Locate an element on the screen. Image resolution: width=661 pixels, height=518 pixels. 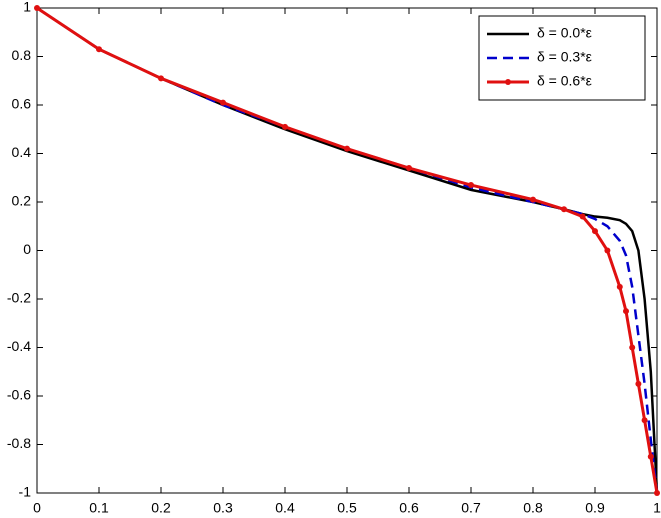
y-tick-label: 0 is located at coordinates (27, 249).